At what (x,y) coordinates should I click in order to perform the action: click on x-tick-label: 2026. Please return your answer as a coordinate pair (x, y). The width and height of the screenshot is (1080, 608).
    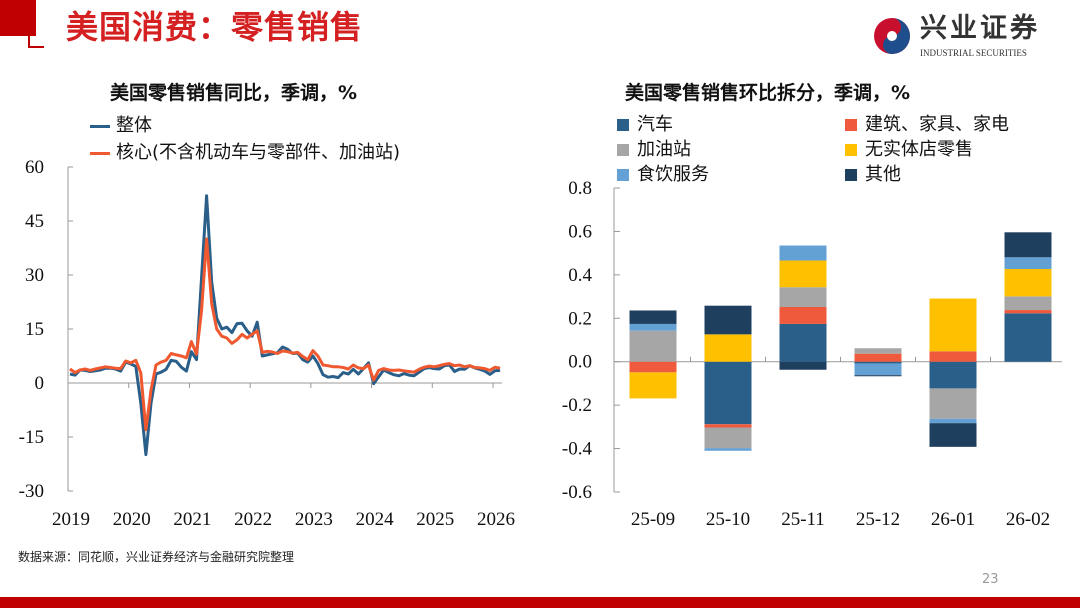
    Looking at the image, I should click on (496, 519).